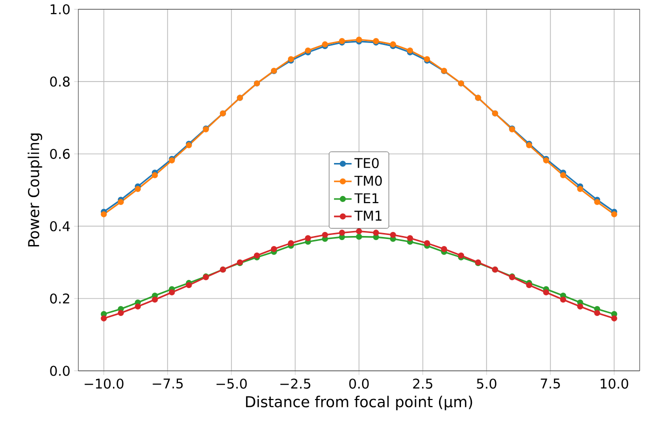  Describe the element at coordinates (60, 154) in the screenshot. I see `y-tick-label: 0.6` at that location.